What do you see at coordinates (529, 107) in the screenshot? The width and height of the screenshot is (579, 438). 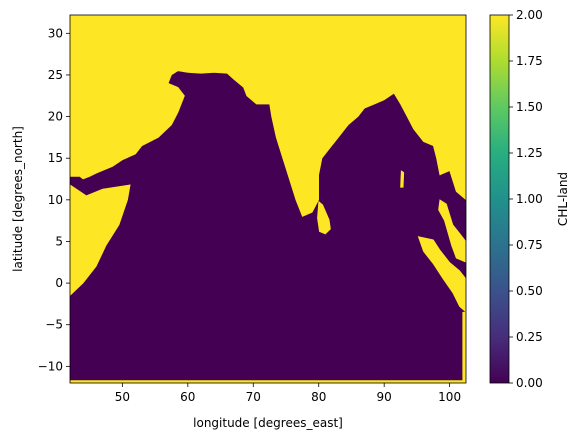 I see `colorbar-tick-label: 1.50` at bounding box center [529, 107].